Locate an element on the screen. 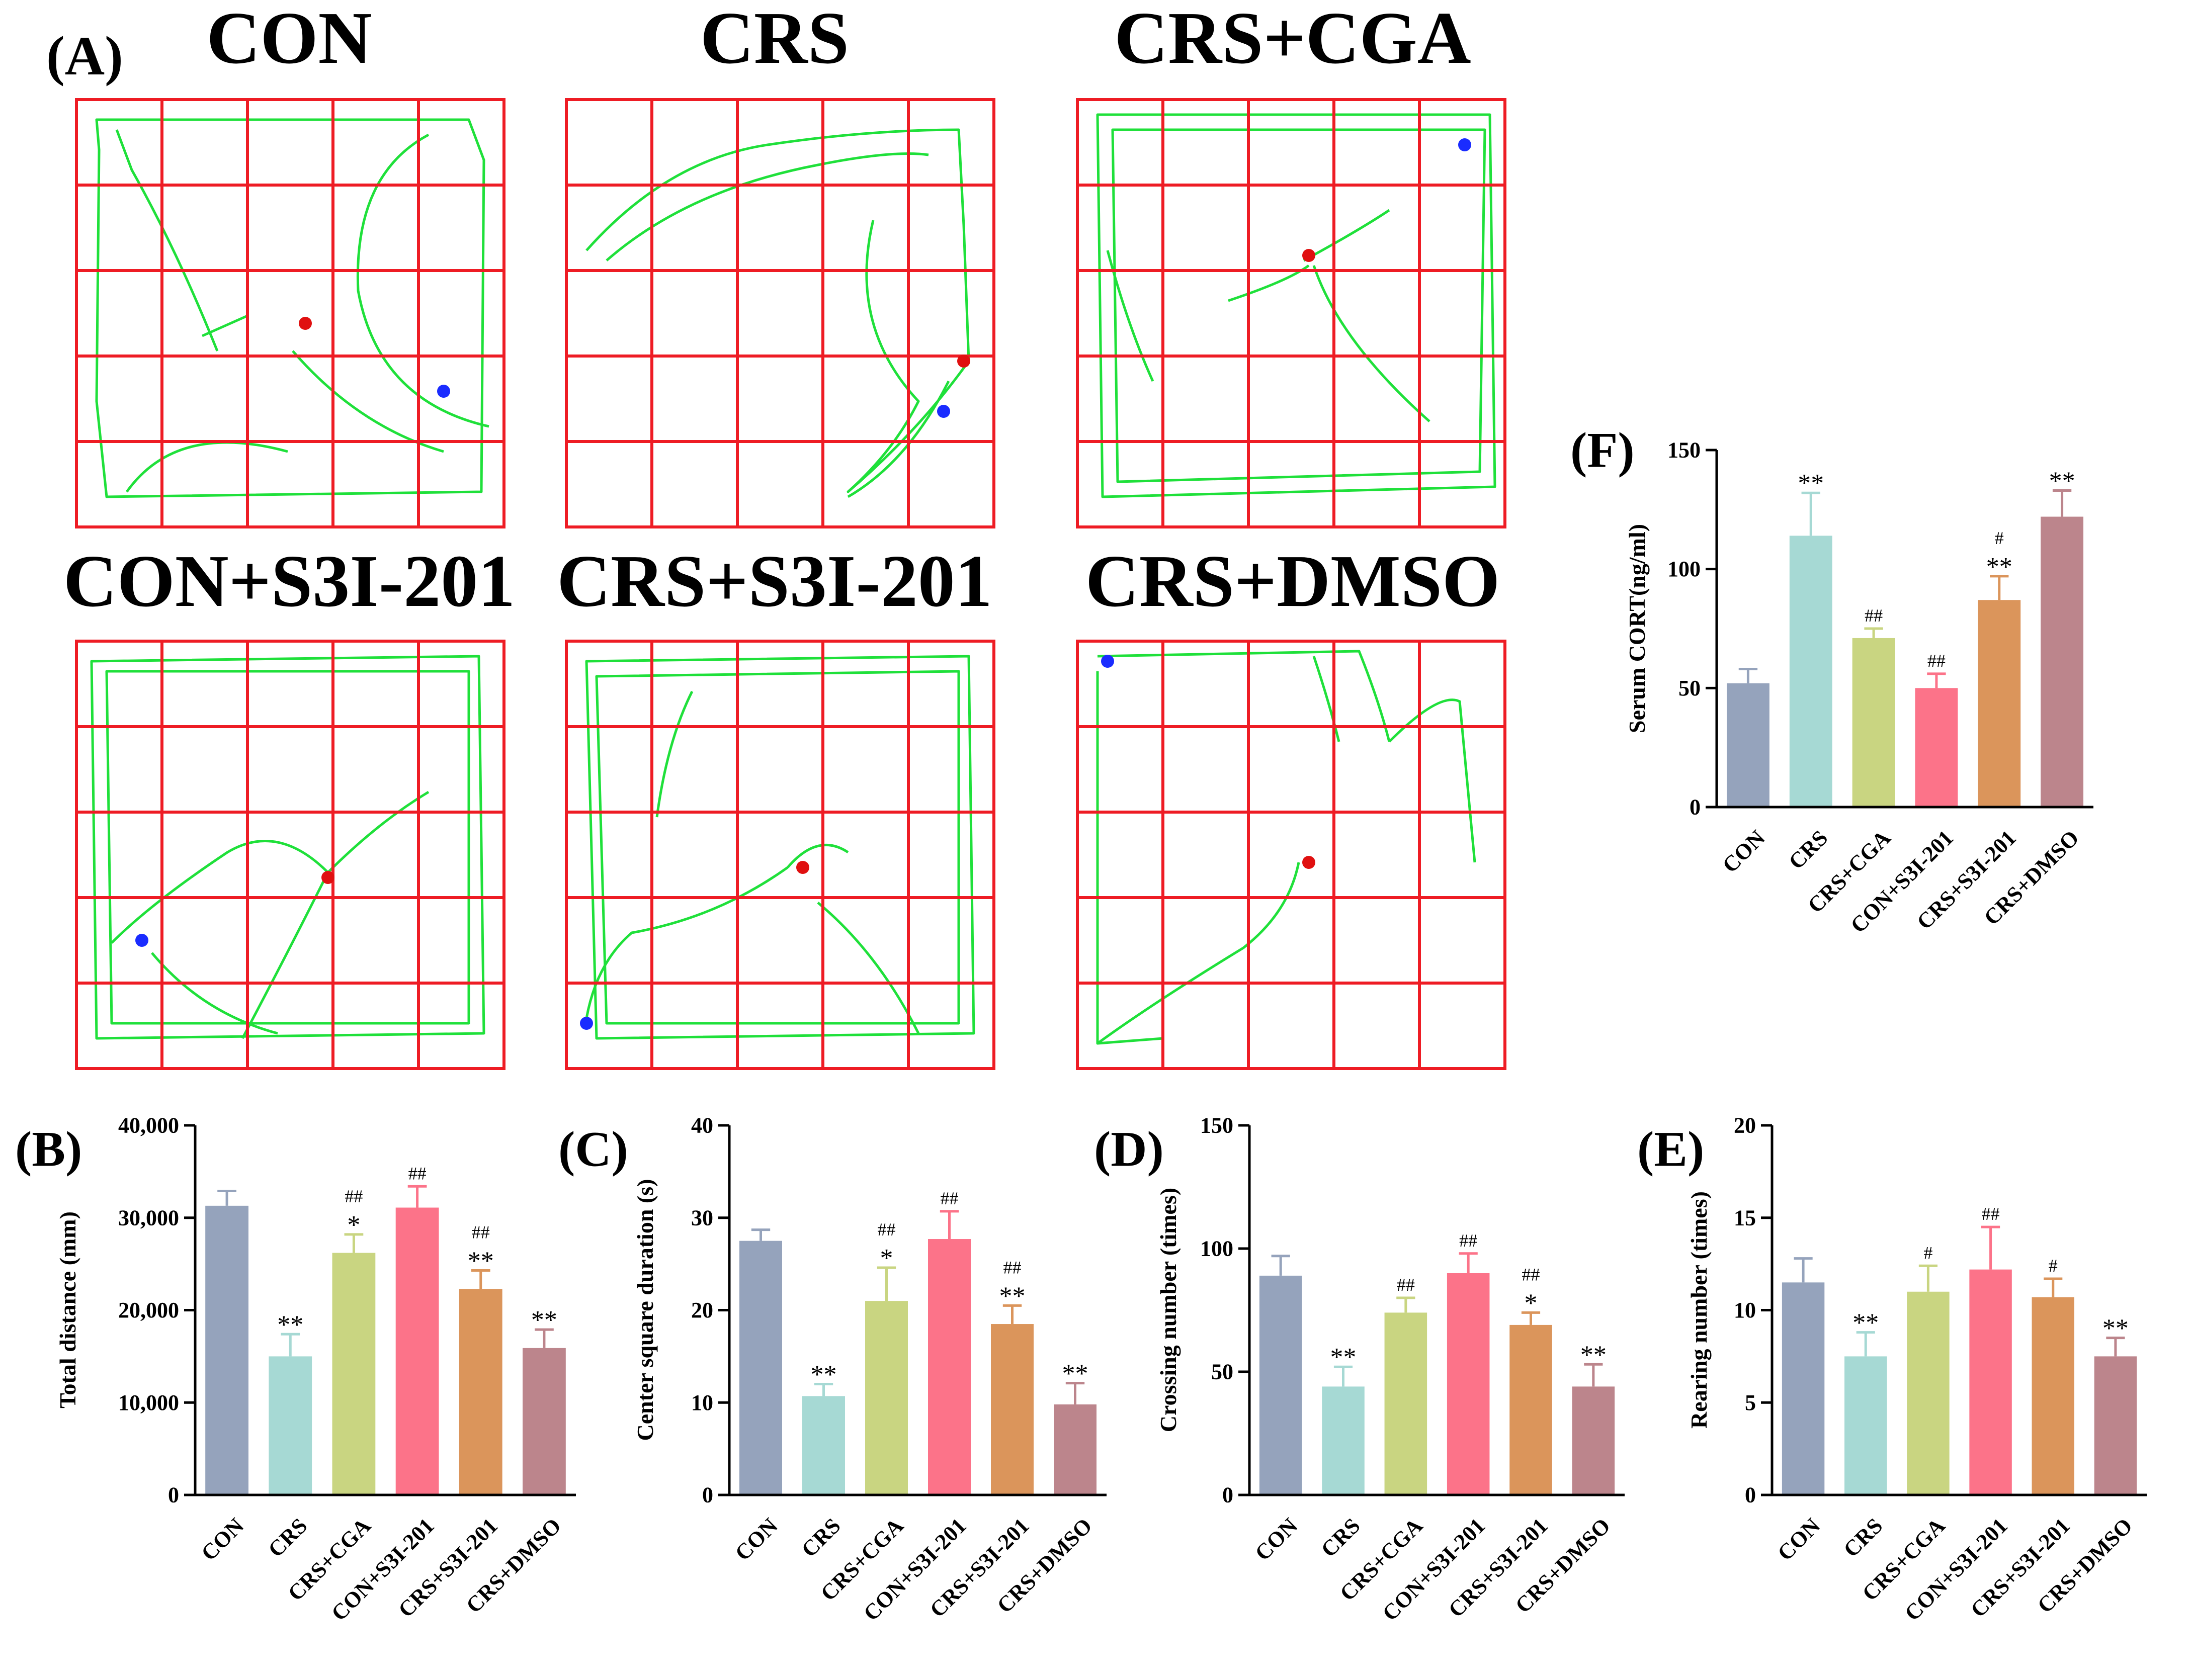  y-tick-label: 30 is located at coordinates (702, 1217).